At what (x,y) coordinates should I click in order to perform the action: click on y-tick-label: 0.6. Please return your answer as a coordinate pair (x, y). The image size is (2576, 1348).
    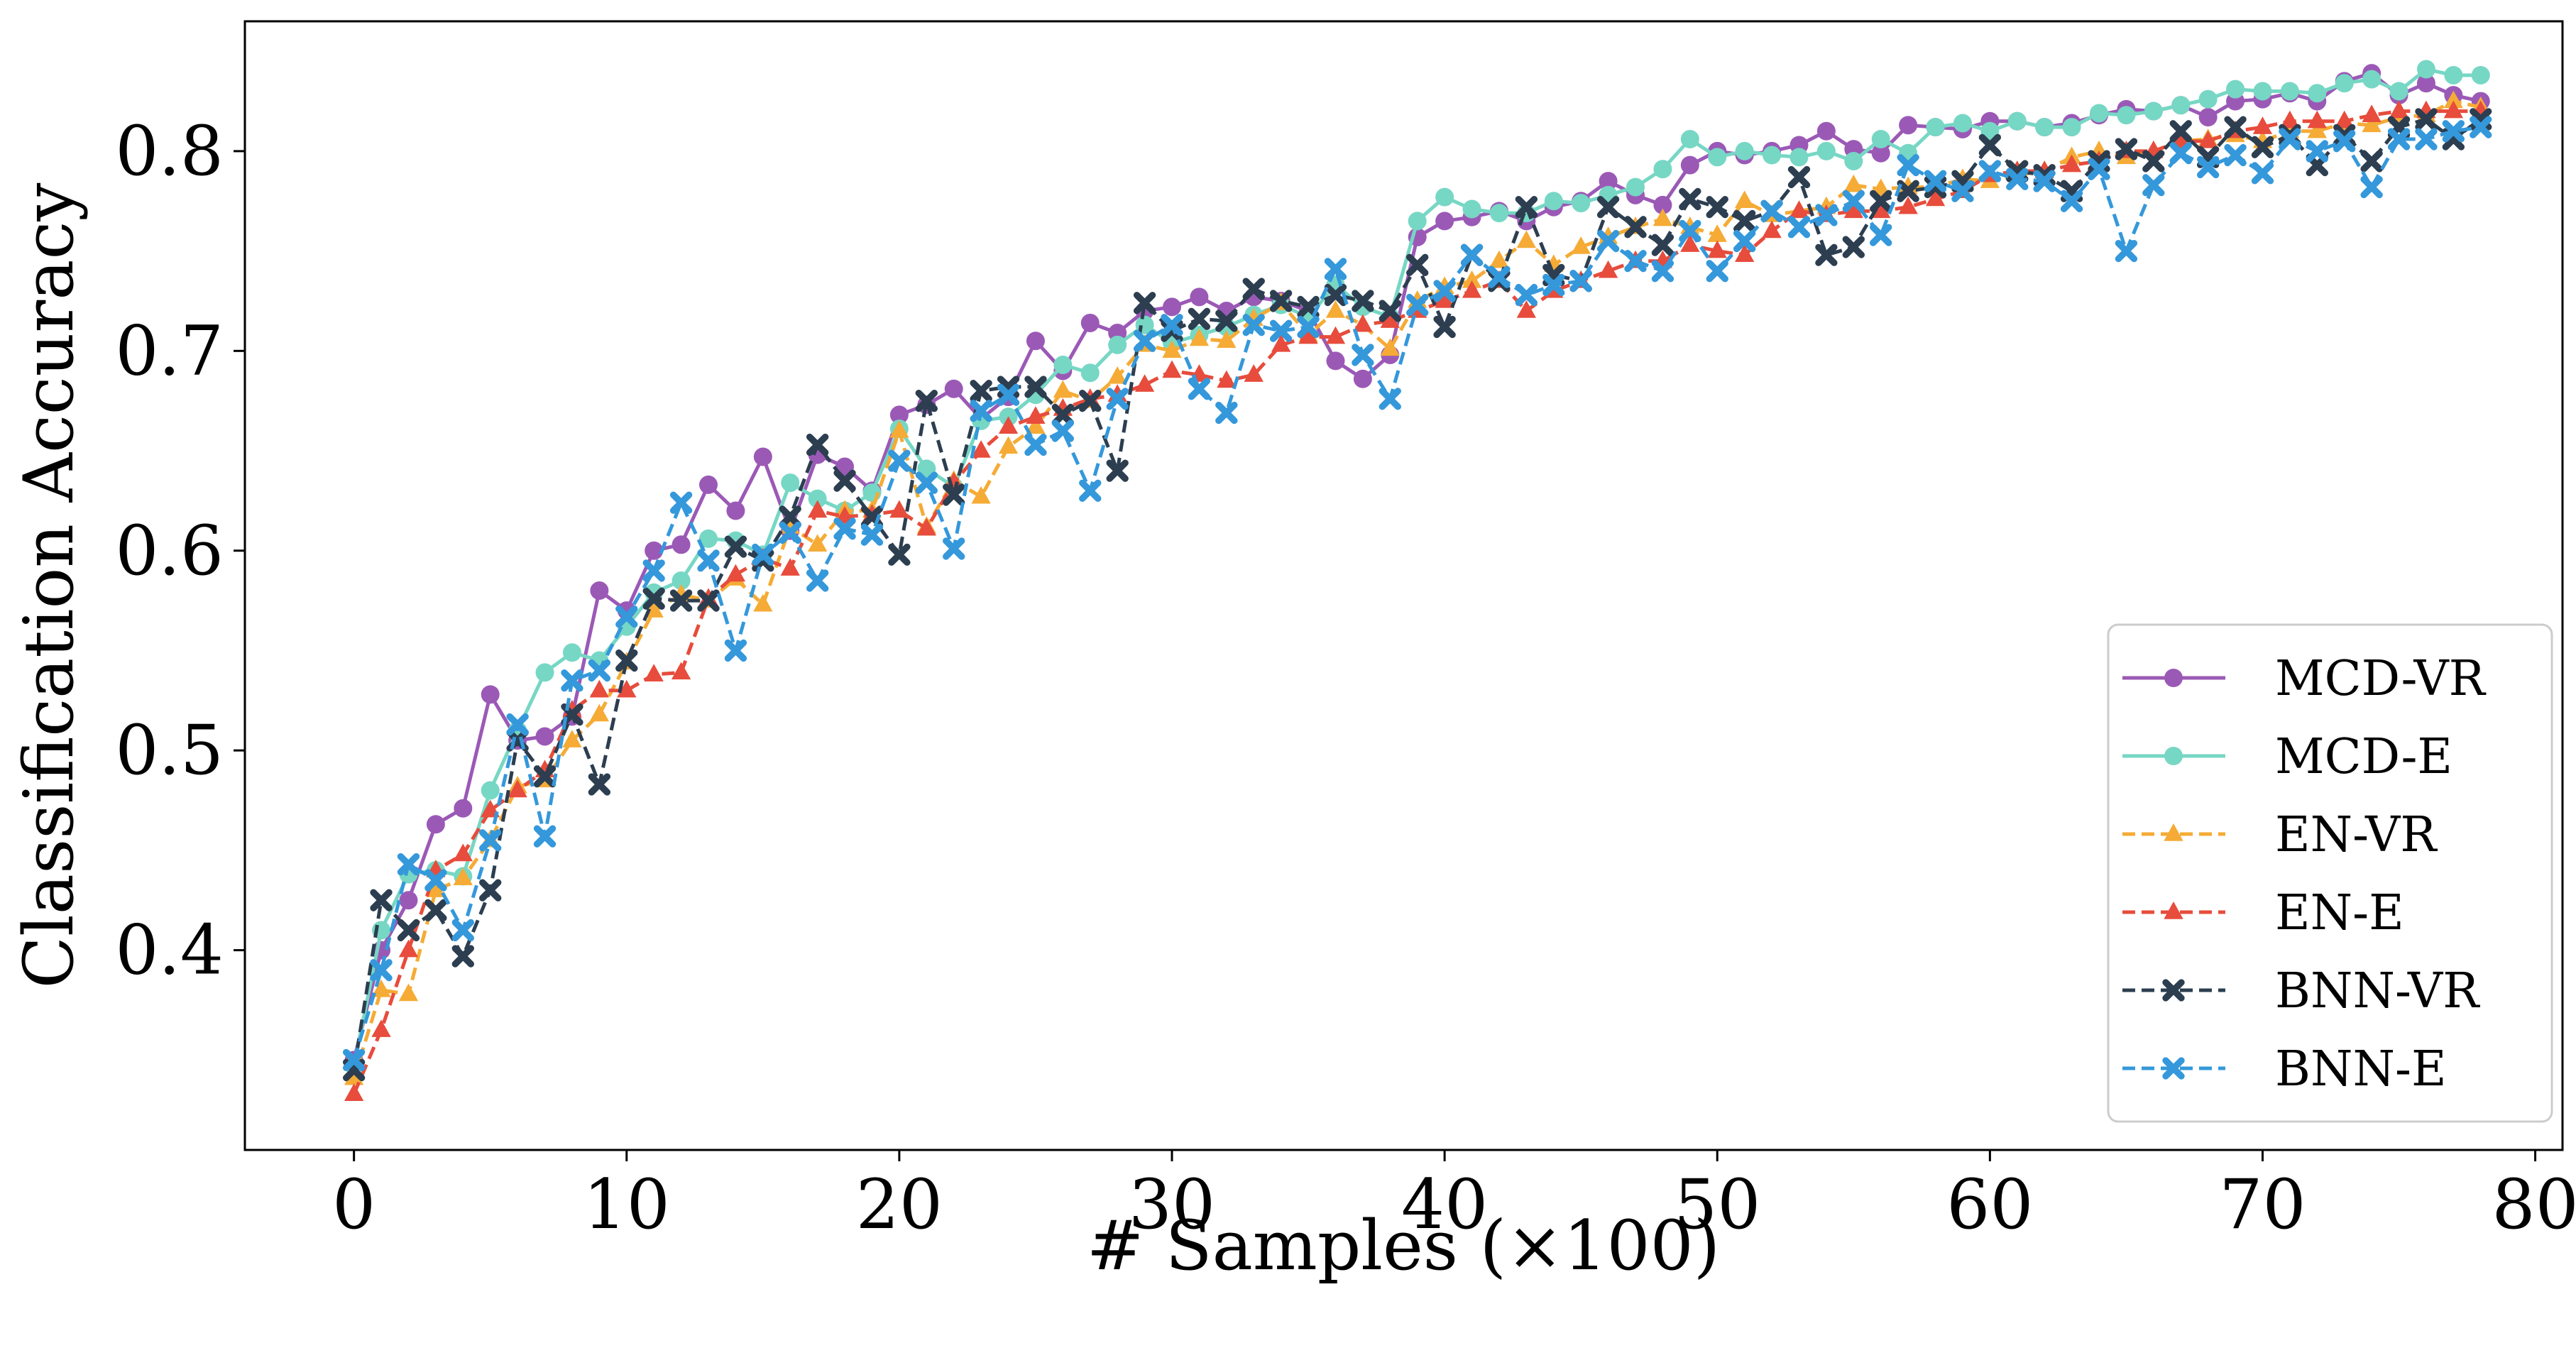
    Looking at the image, I should click on (169, 551).